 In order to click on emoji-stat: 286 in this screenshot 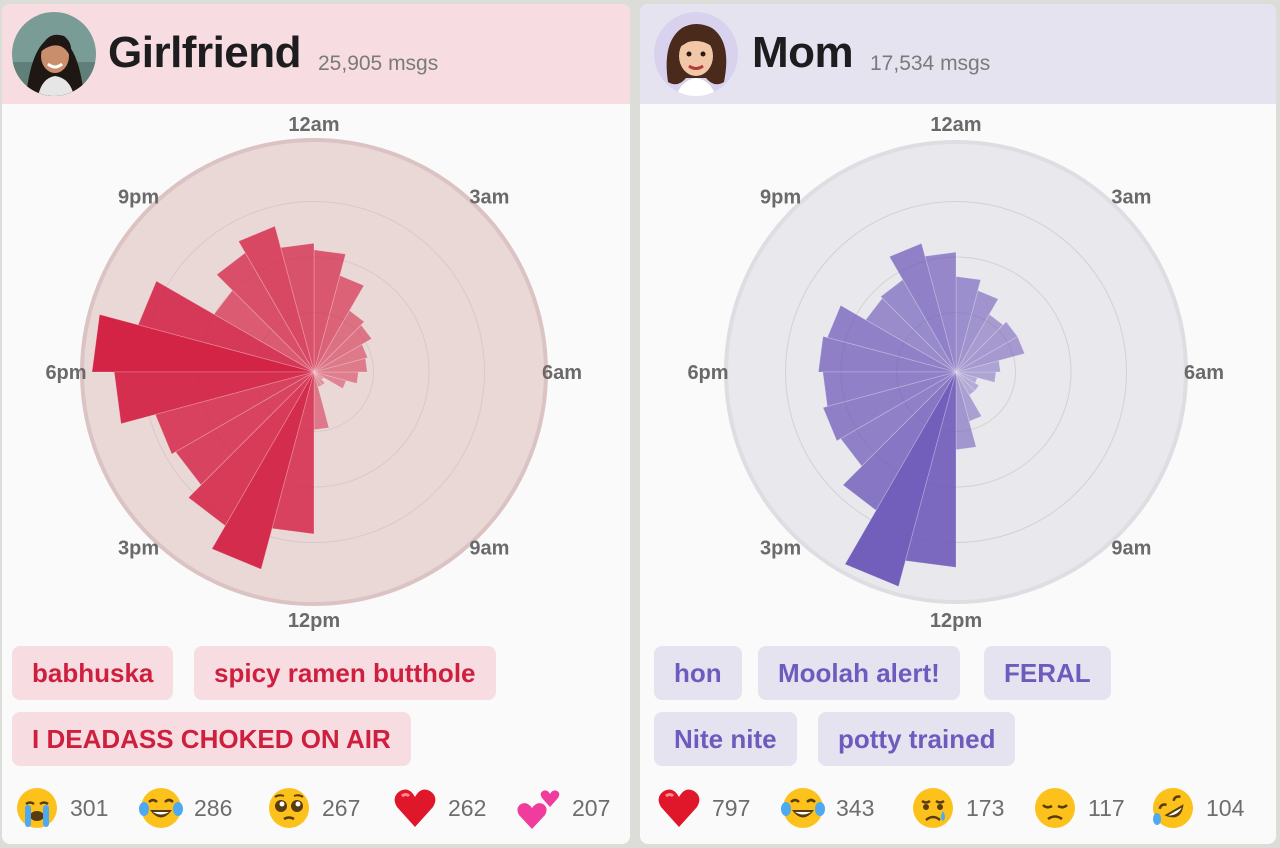, I will do `click(185, 808)`.